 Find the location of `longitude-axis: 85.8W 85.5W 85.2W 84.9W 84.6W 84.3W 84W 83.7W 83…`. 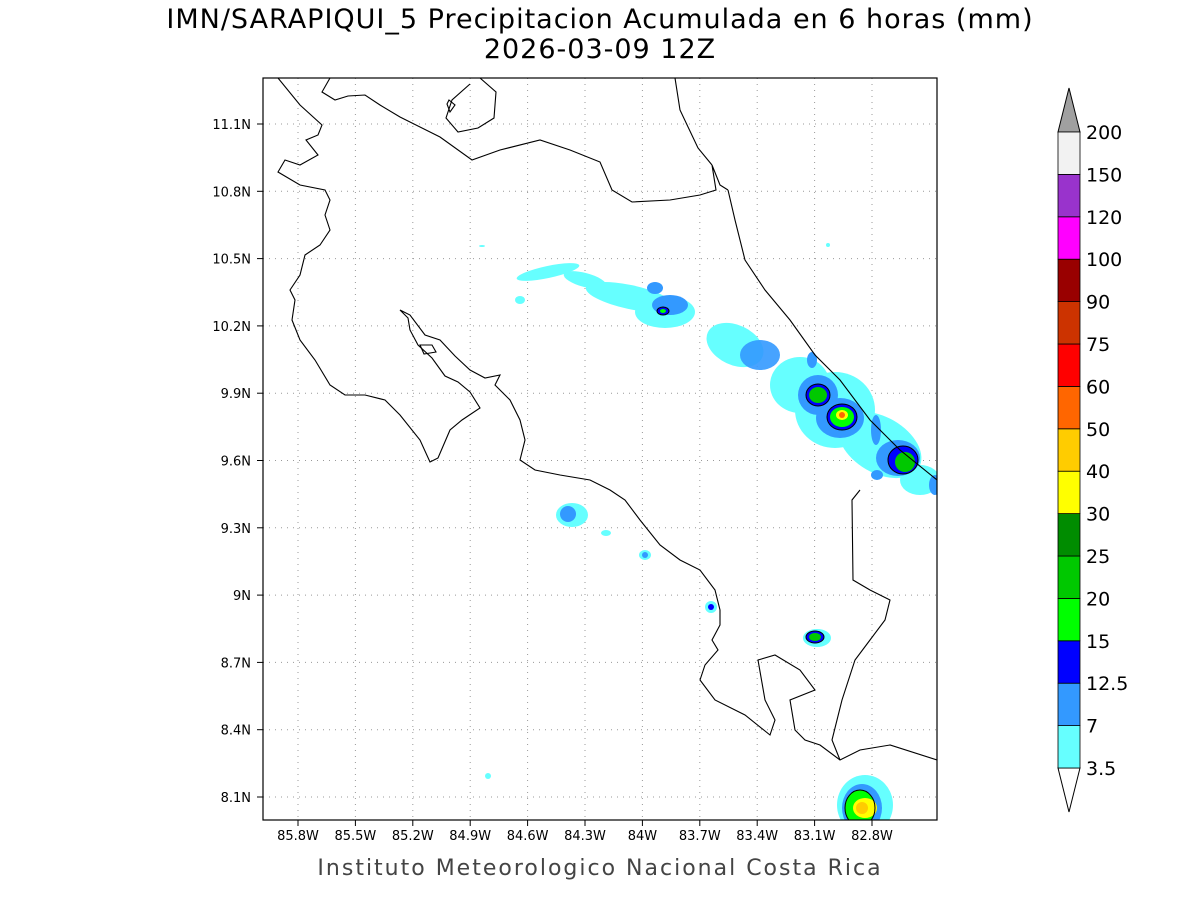

longitude-axis: 85.8W 85.5W 85.2W 84.9W 84.6W 84.3W 84W 83.7W 83… is located at coordinates (585, 832).